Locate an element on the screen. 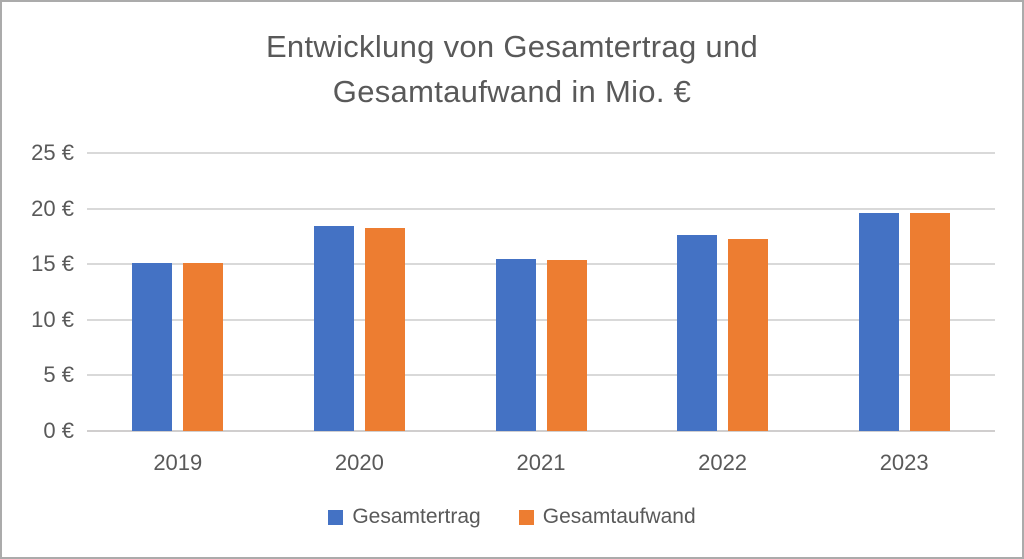 The height and width of the screenshot is (559, 1024). chart-title-line-2: Gesamtaufwand in Mio. € is located at coordinates (512, 91).